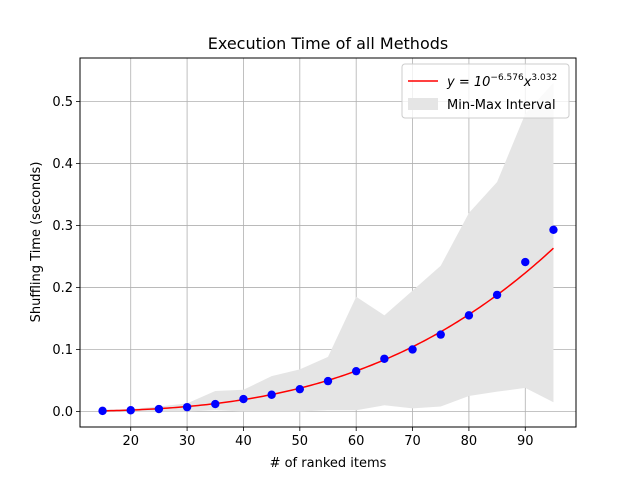  What do you see at coordinates (525, 441) in the screenshot?
I see `x-tick-label: 90` at bounding box center [525, 441].